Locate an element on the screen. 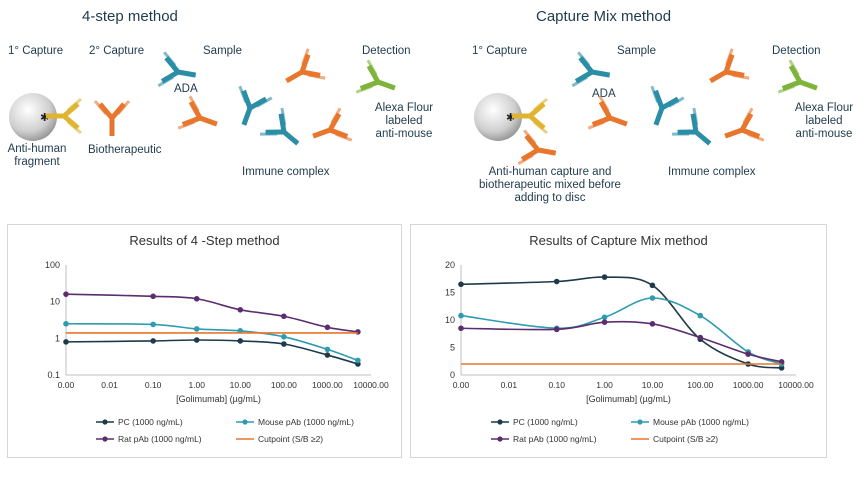 The image size is (866, 481). chart-title: Results of Capture Mix method is located at coordinates (618, 240).